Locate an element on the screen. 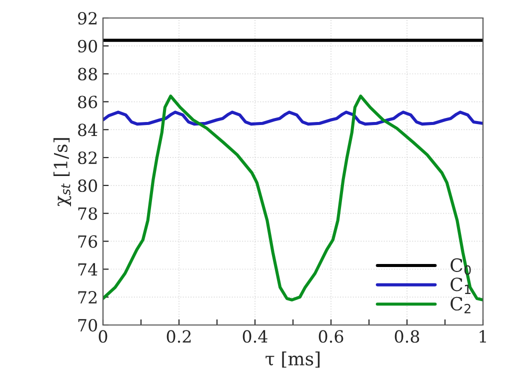 The image size is (518, 389). x-tick-label: 0.6 is located at coordinates (331, 336).